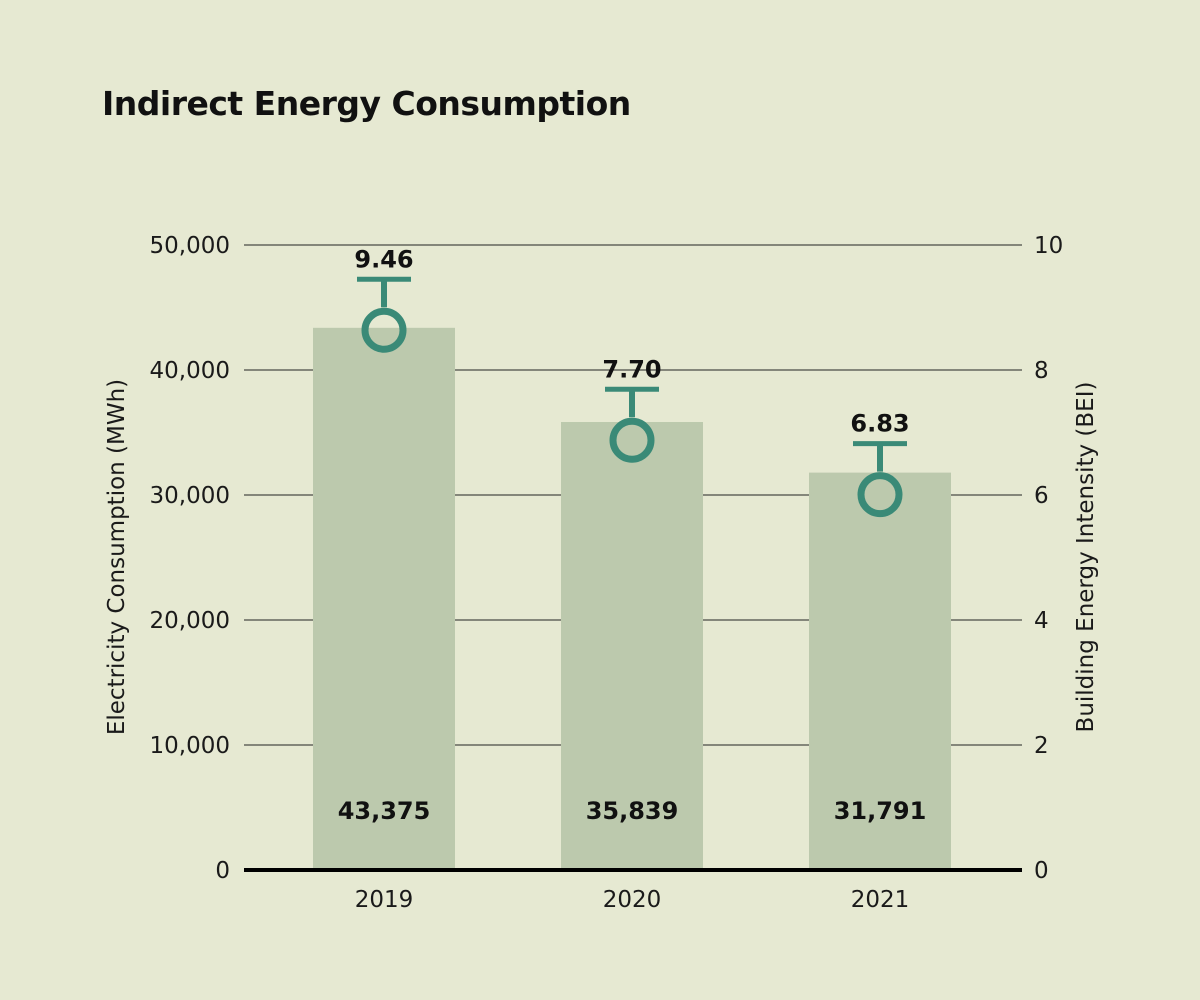 The width and height of the screenshot is (1200, 1000). What do you see at coordinates (1086, 557) in the screenshot?
I see `y2-axis-title: Building Energy Intensity (BEI)` at bounding box center [1086, 557].